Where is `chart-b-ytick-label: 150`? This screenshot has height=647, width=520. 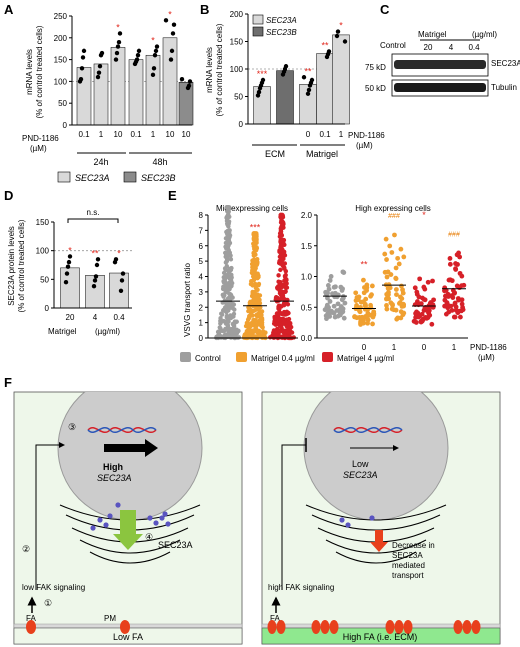
chart-b-ytick-label: 150 is located at coordinates (237, 42).